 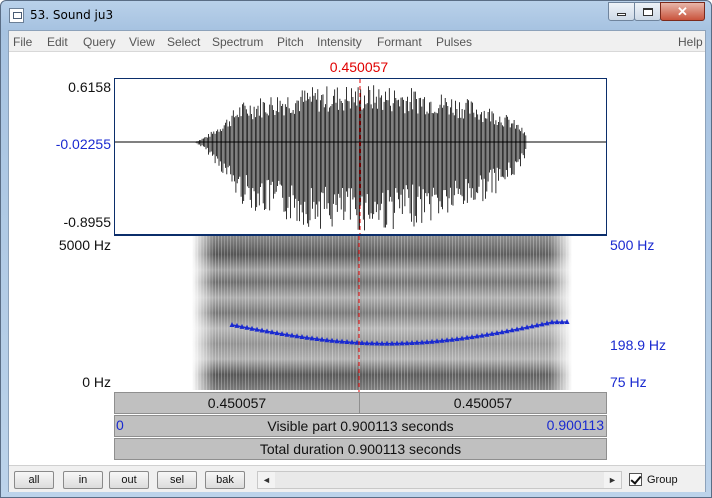 What do you see at coordinates (647, 11) in the screenshot?
I see `maximize-button` at bounding box center [647, 11].